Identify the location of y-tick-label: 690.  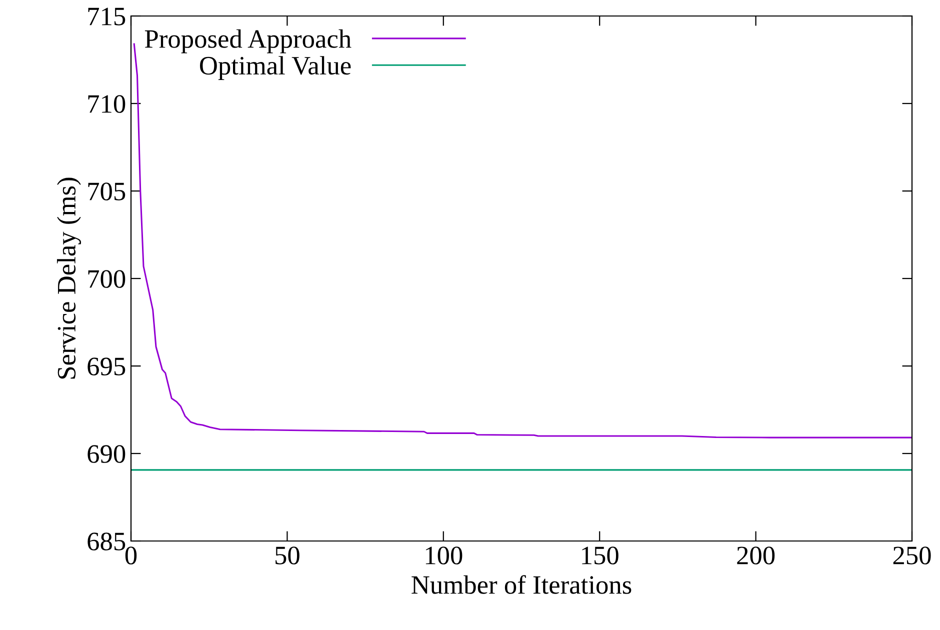
(107, 454).